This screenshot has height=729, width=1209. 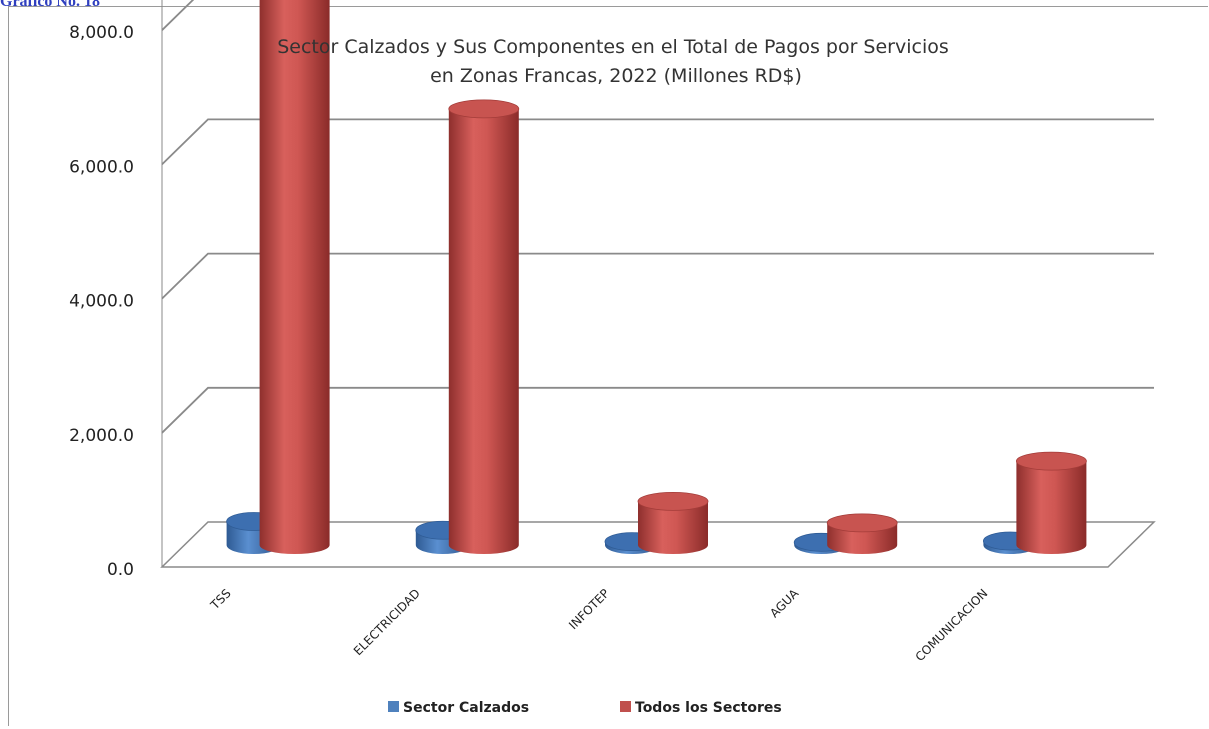 I want to click on x-tick-label: COMUNICACION, so click(x=952, y=625).